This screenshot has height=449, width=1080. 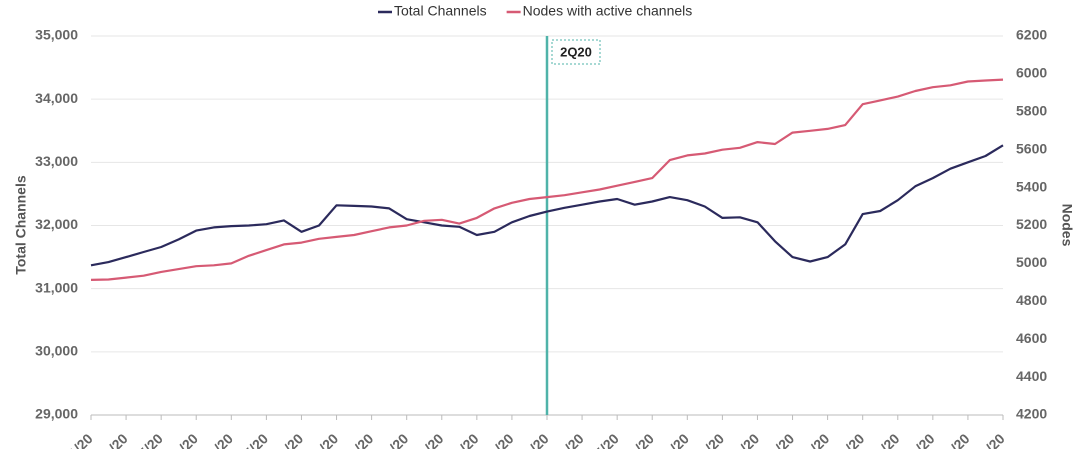 What do you see at coordinates (56, 287) in the screenshot?
I see `y-tick-label: 31,000` at bounding box center [56, 287].